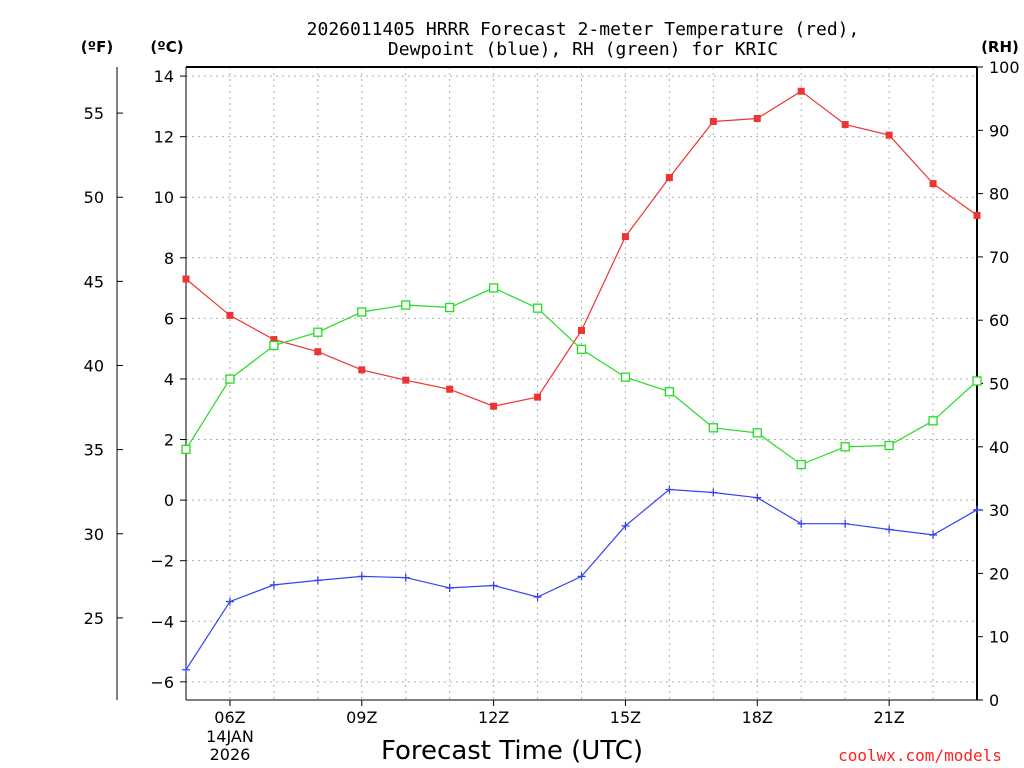 The width and height of the screenshot is (1024, 768). Describe the element at coordinates (164, 197) in the screenshot. I see `celsius-tick-label: 10` at that location.